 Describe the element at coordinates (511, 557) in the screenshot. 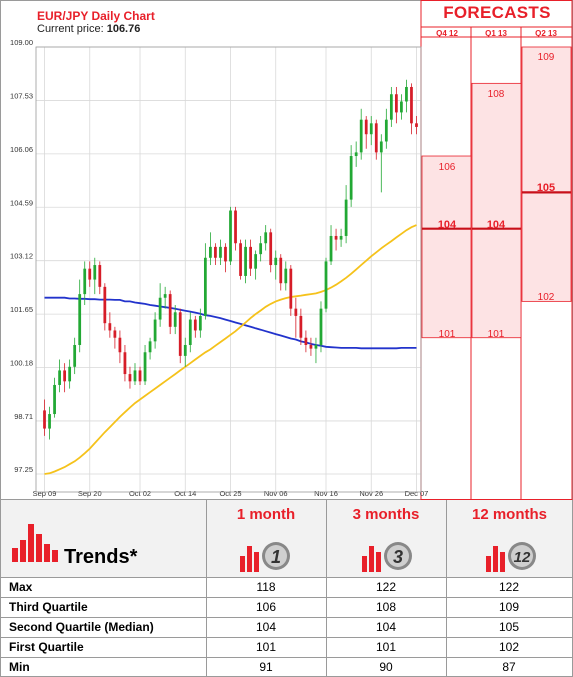

I see `horizon-12m-icon: 12` at that location.